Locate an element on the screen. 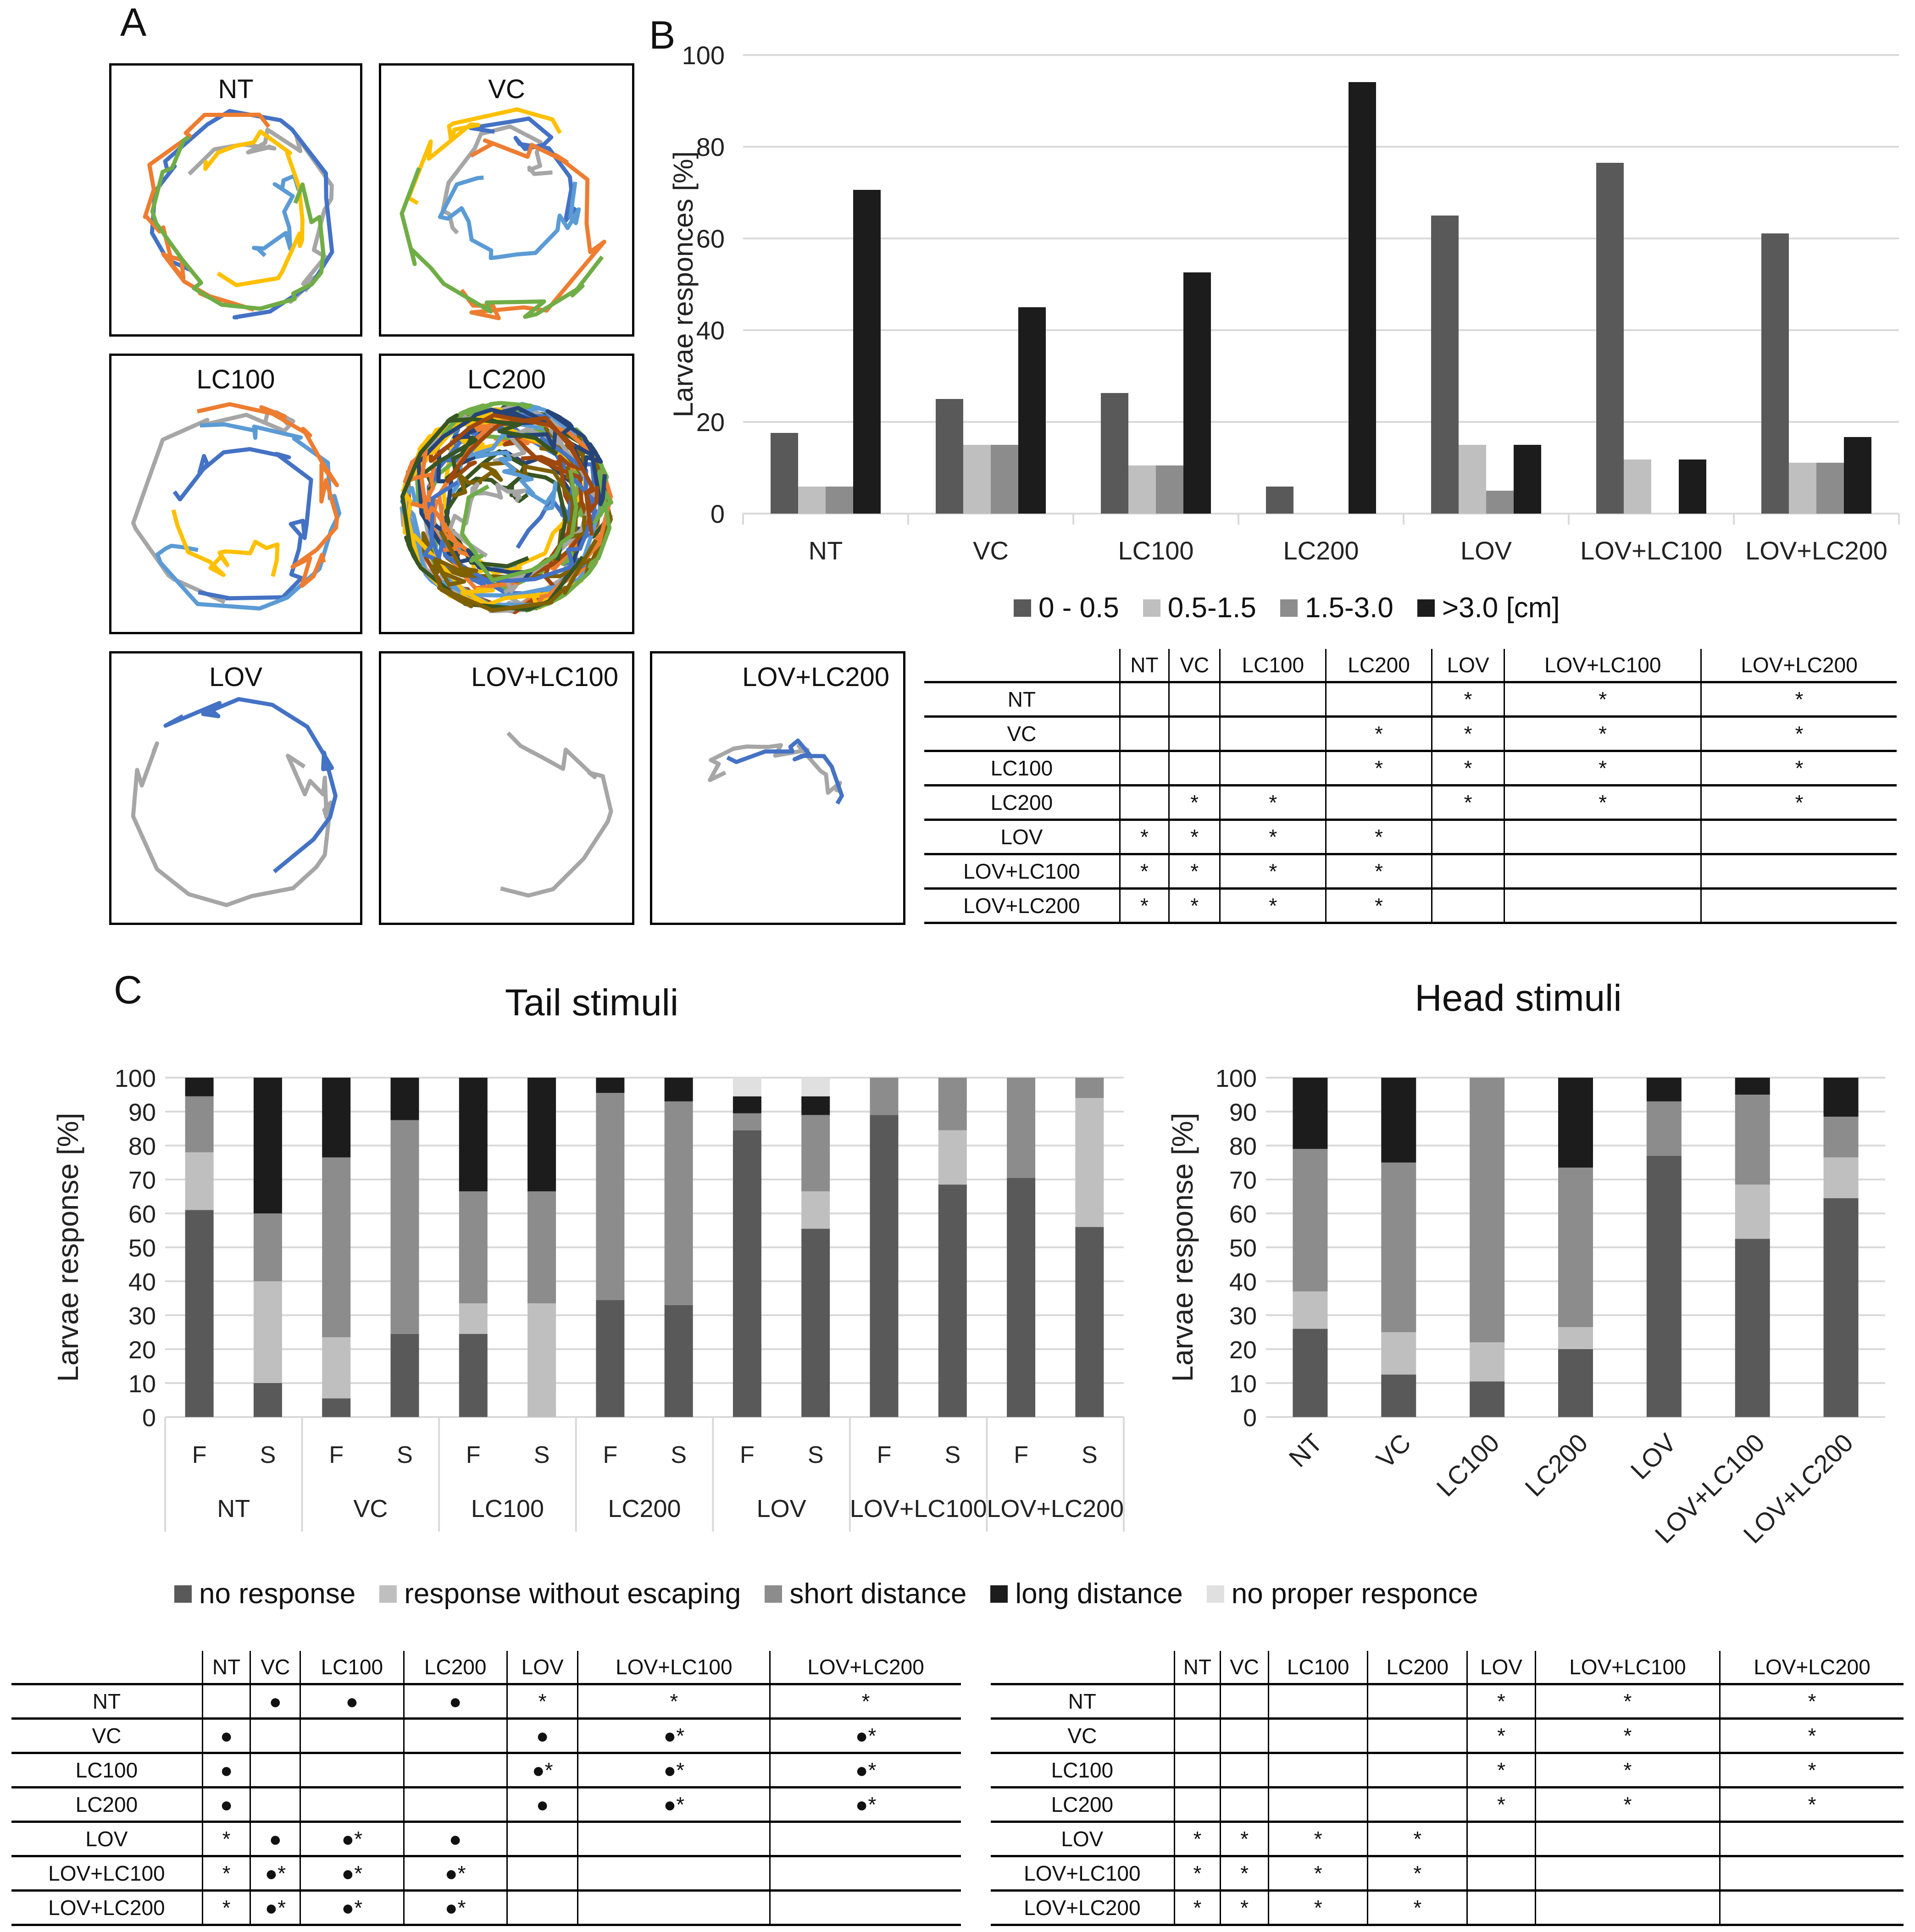 This screenshot has width=1915, height=1932. legend-label: no response is located at coordinates (278, 1594).